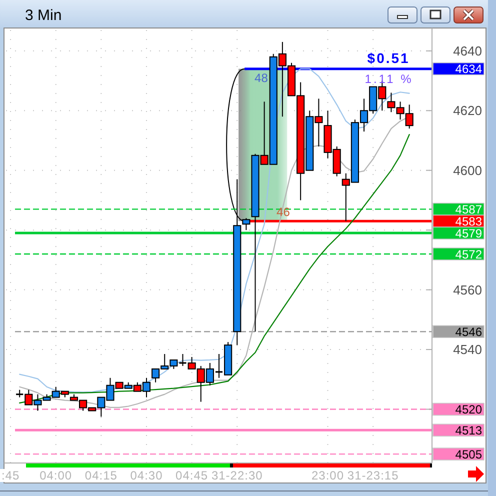  Describe the element at coordinates (283, 212) in the screenshot. I see `annotation: 46` at that location.